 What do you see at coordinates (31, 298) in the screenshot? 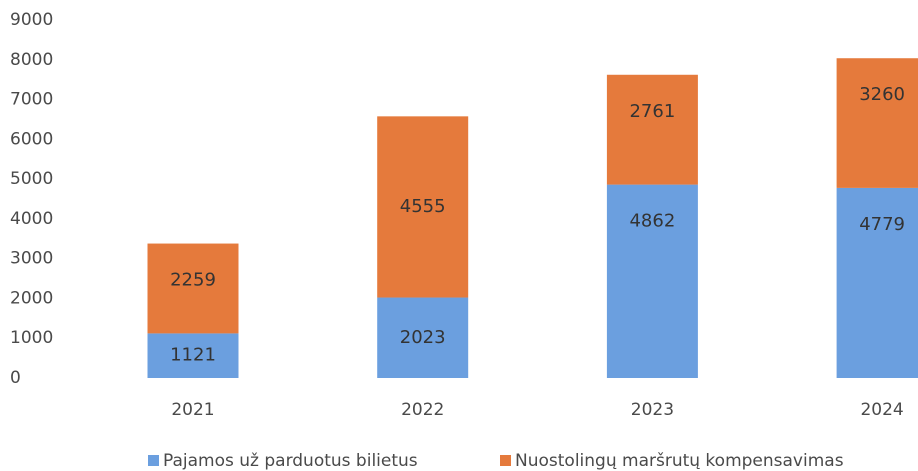
I see `y-tick-label: 2000` at bounding box center [31, 298].